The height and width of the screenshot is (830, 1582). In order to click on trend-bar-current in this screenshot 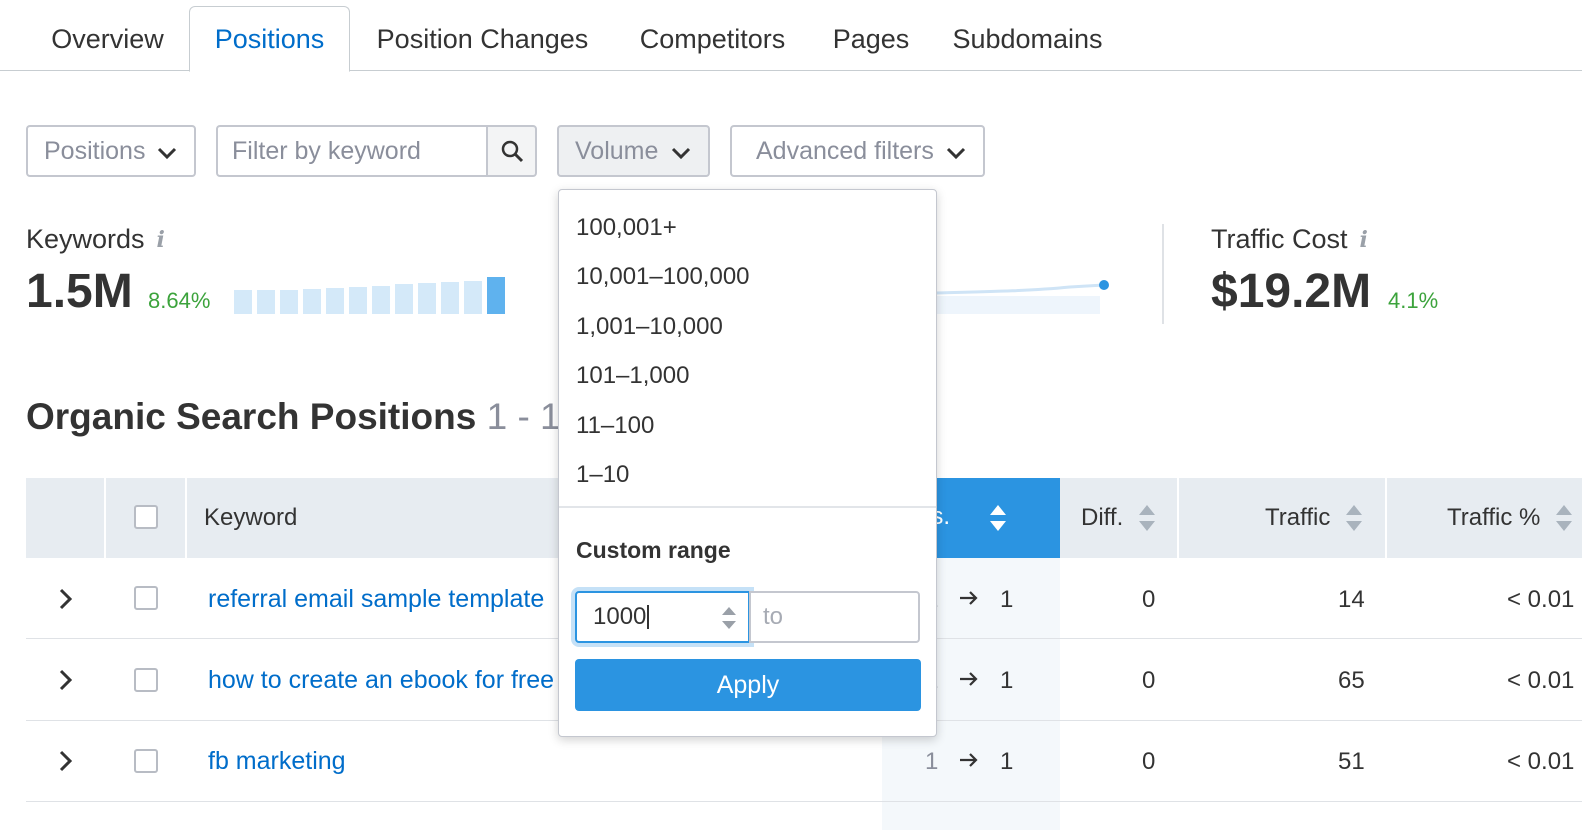, I will do `click(496, 295)`.